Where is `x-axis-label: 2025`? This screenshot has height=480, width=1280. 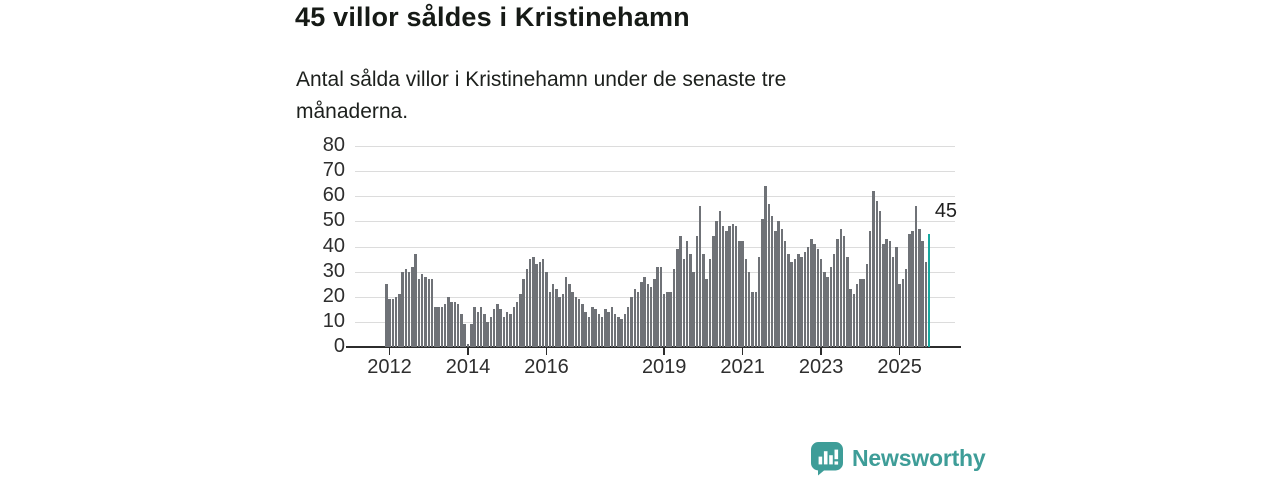
x-axis-label: 2025 is located at coordinates (899, 367).